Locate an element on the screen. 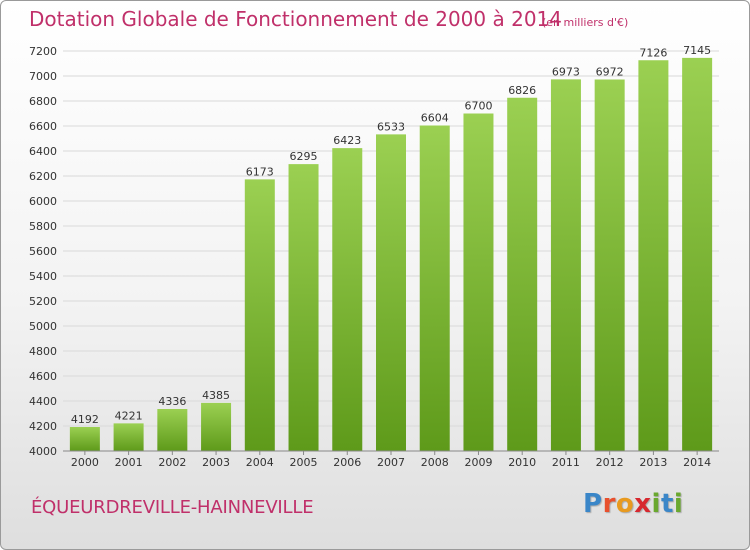  logo-letter: o is located at coordinates (625, 504).